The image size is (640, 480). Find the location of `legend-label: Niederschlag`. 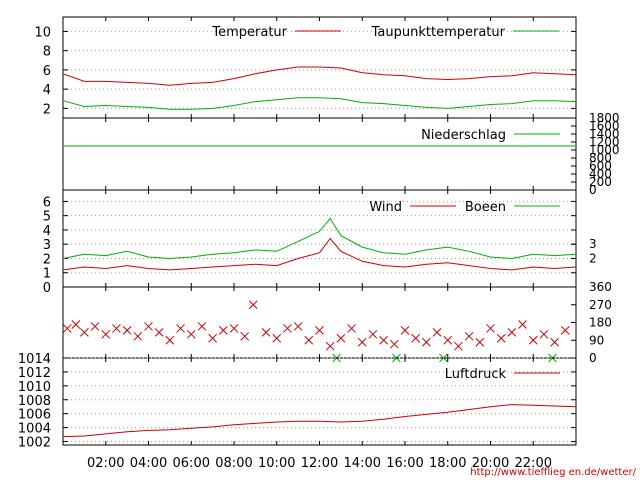

legend-label: Niederschlag is located at coordinates (463, 135).